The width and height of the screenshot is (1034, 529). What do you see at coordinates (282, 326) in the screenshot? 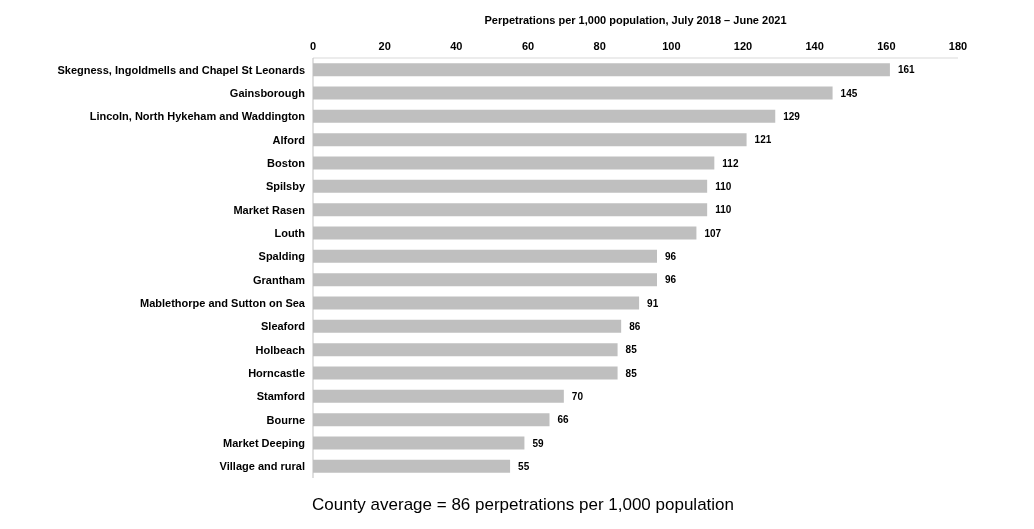
I see `y-tick-label: Sleaford` at bounding box center [282, 326].